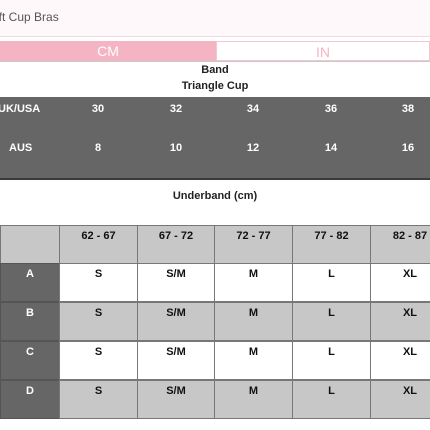  Describe the element at coordinates (331, 109) in the screenshot. I see `band-cell: 36` at that location.